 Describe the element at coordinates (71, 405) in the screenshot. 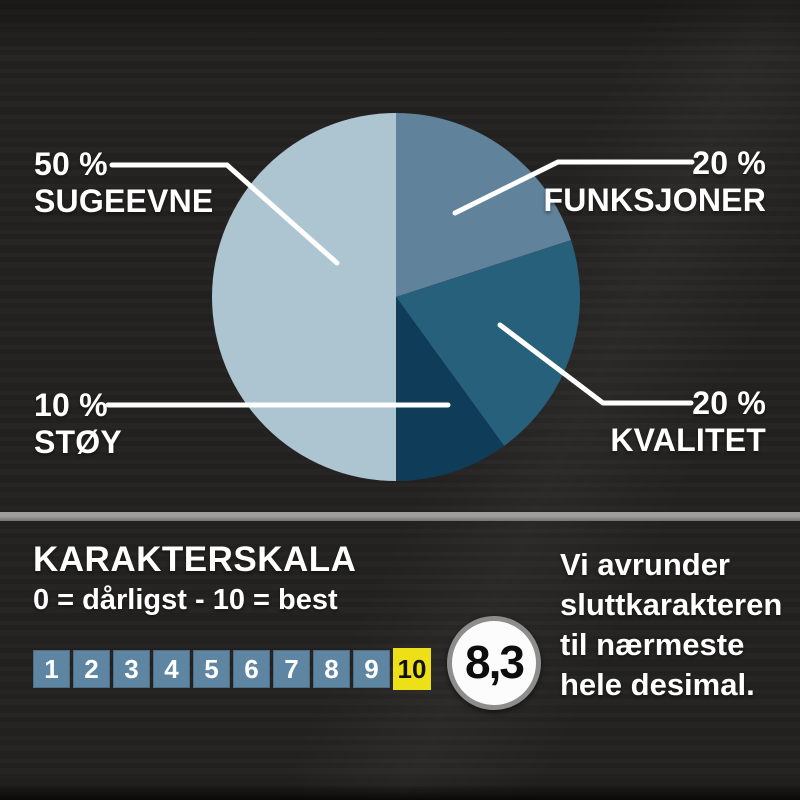

I see `pie-label-stoy-pct: 10 %` at that location.